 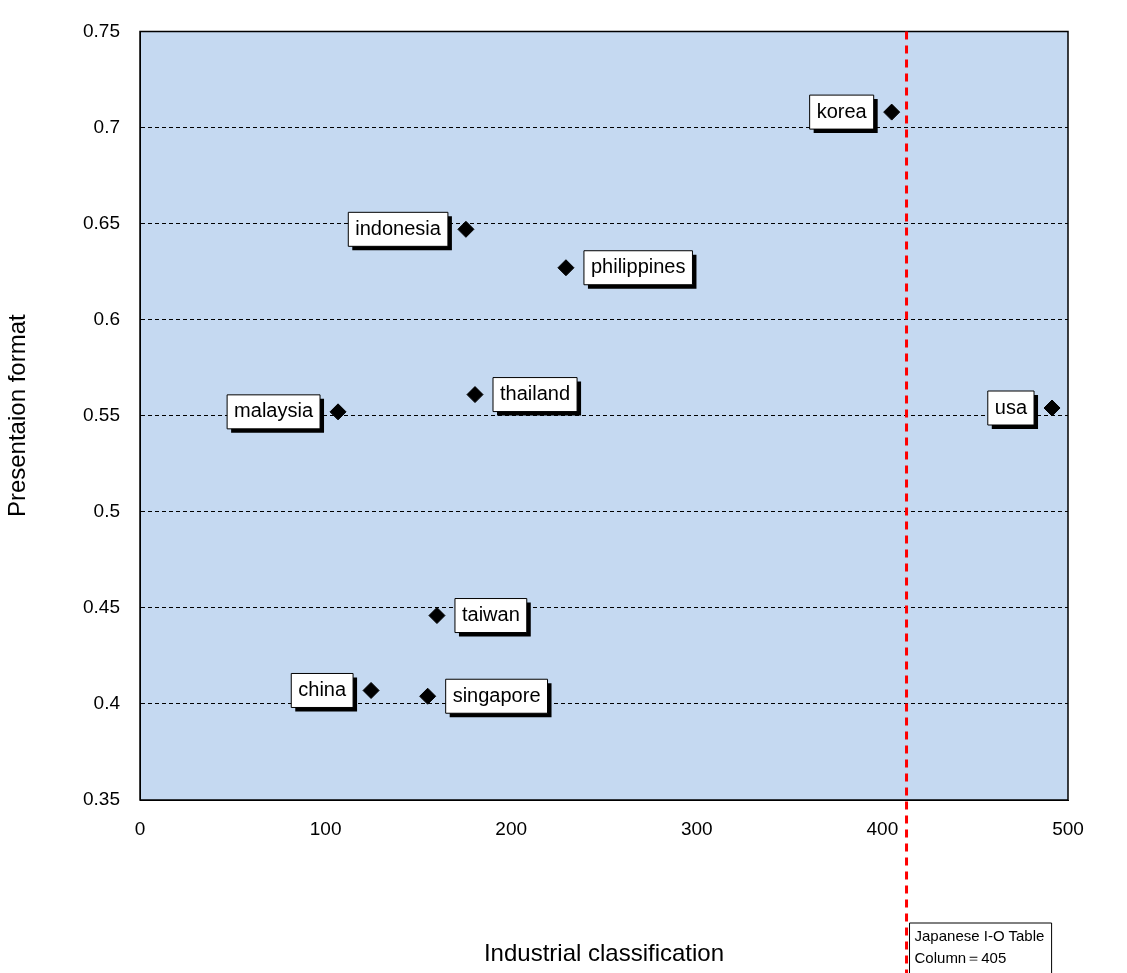 I want to click on x-tick-label: 200, so click(x=511, y=828).